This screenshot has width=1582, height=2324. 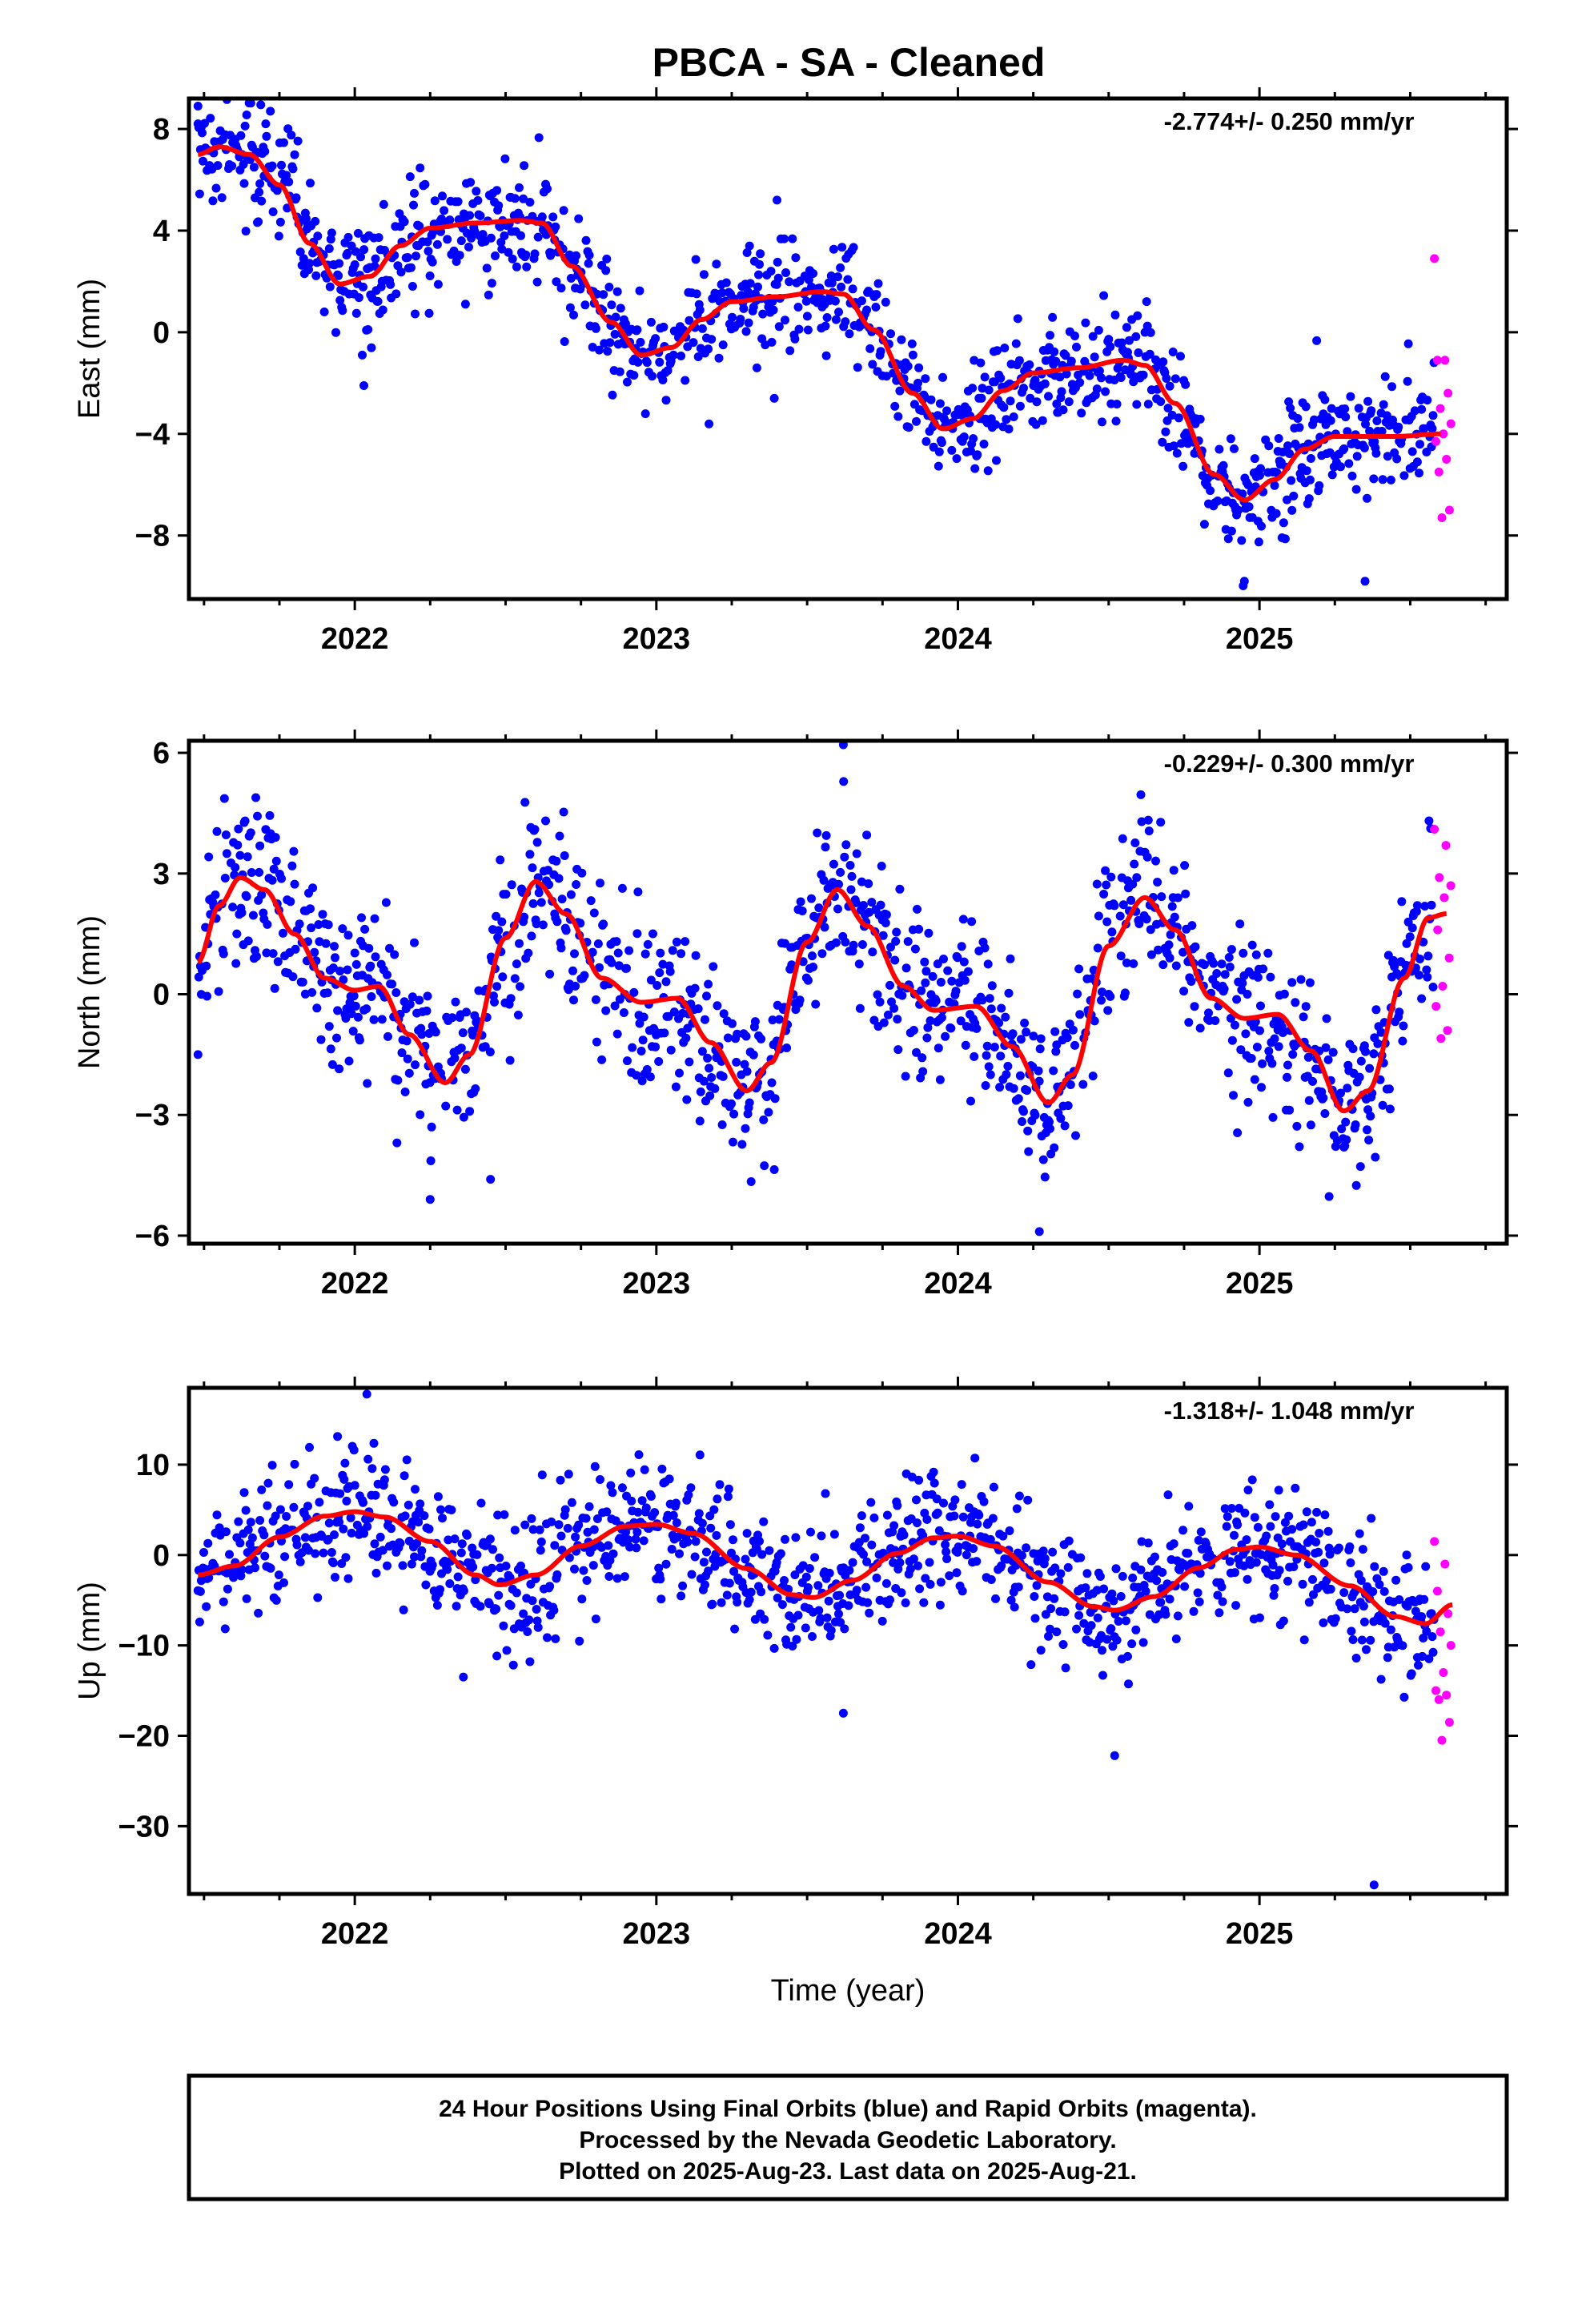 What do you see at coordinates (1446, 845) in the screenshot?
I see `rapid-point` at bounding box center [1446, 845].